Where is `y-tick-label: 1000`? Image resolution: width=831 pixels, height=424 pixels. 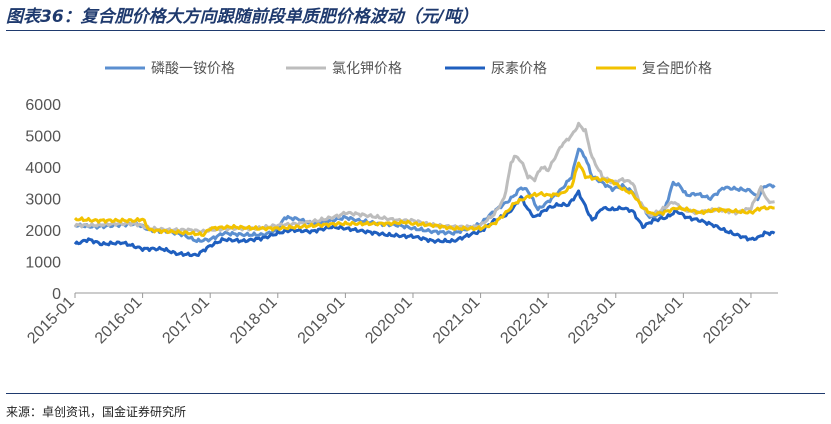 y-tick-label: 1000 is located at coordinates (43, 263).